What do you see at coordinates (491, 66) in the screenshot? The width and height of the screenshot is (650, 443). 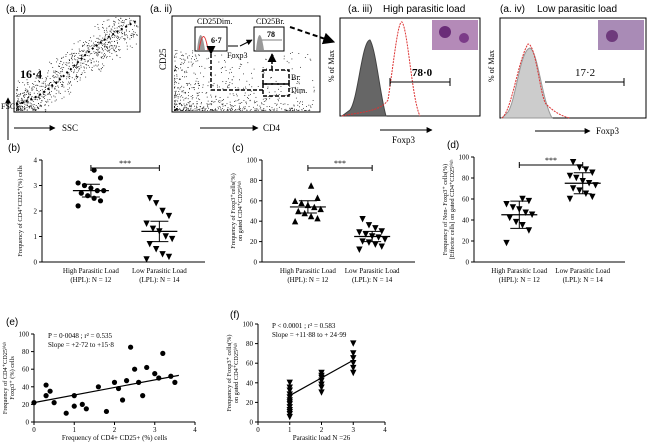 I see `axis-label: % of Max` at bounding box center [491, 66].